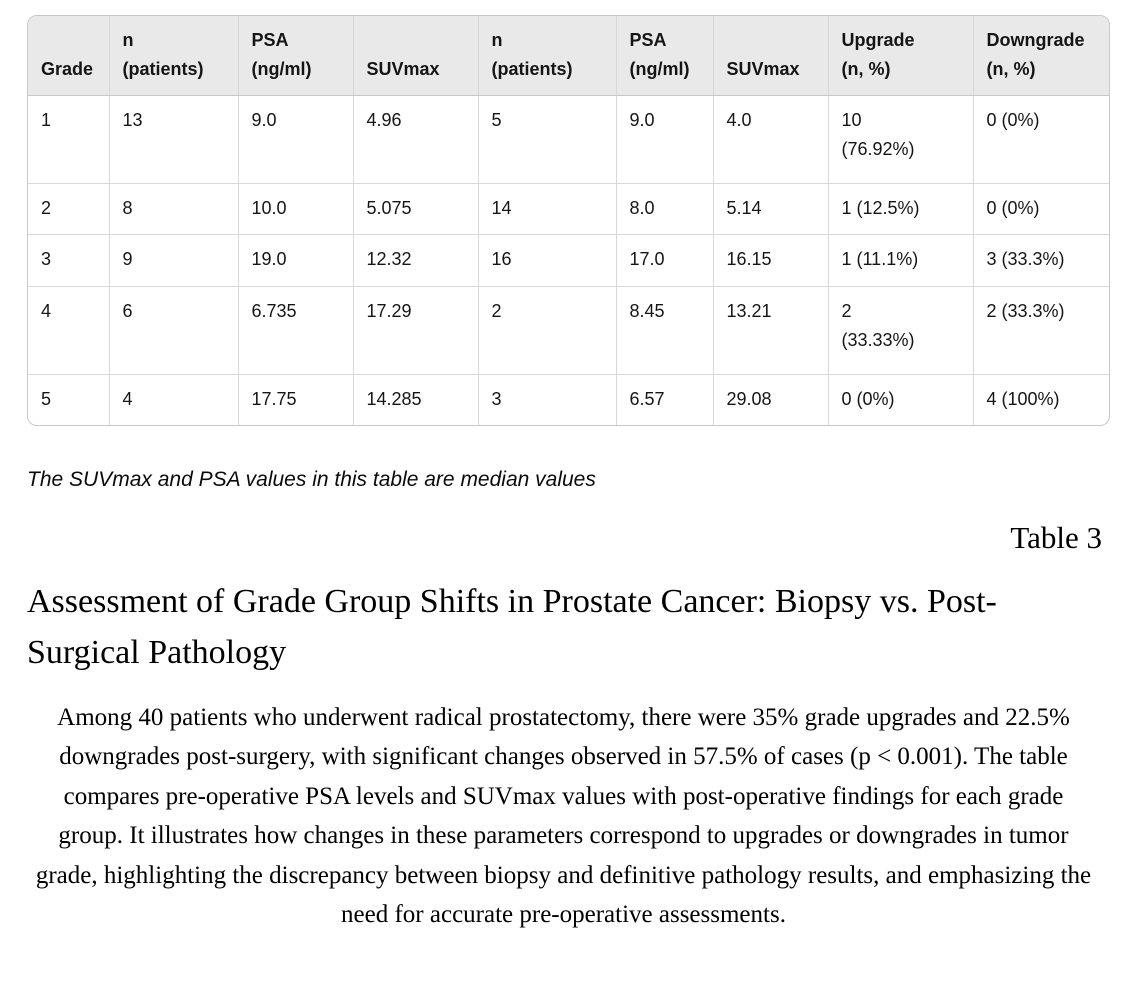 This screenshot has width=1125, height=983. Describe the element at coordinates (415, 139) in the screenshot. I see `table-cell: 4.96` at that location.